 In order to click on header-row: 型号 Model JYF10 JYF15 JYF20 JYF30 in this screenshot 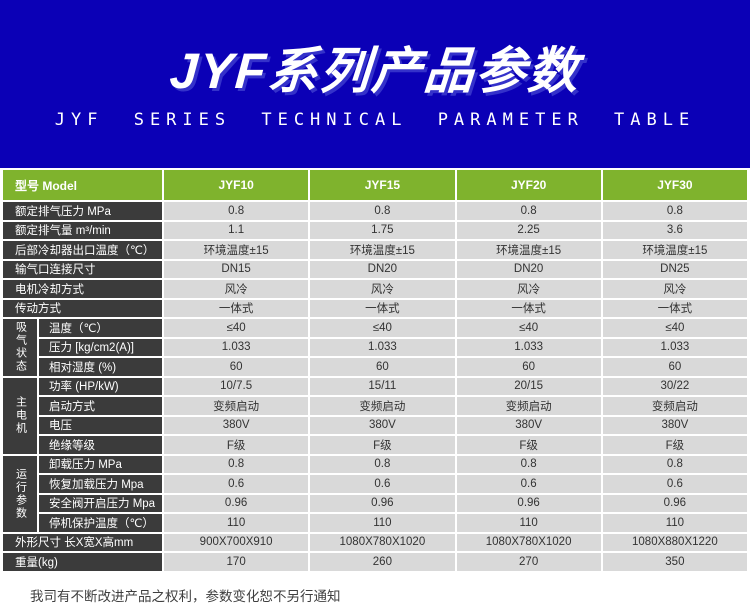, I will do `click(375, 185)`.